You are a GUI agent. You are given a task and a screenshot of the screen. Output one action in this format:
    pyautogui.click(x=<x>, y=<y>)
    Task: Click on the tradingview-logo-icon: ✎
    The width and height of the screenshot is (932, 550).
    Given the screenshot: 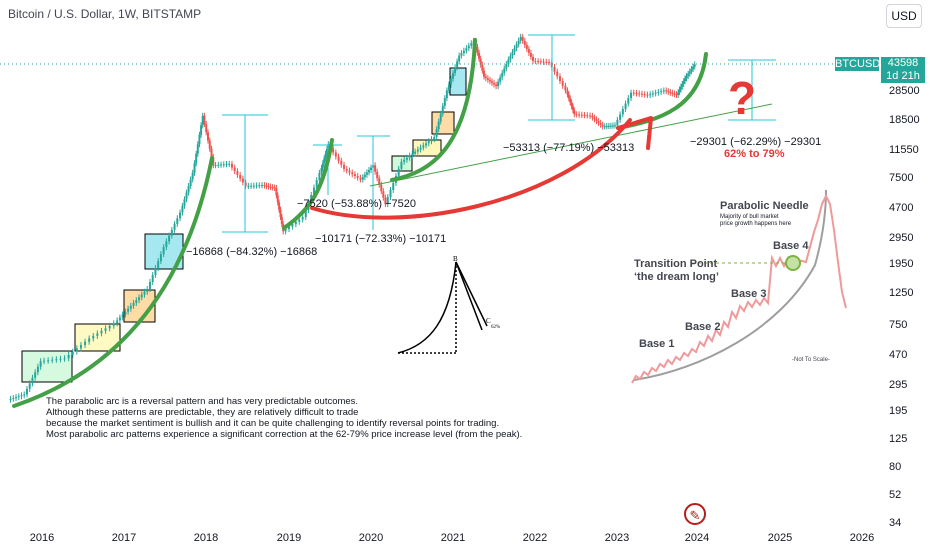 What is the action you would take?
    pyautogui.click(x=695, y=514)
    